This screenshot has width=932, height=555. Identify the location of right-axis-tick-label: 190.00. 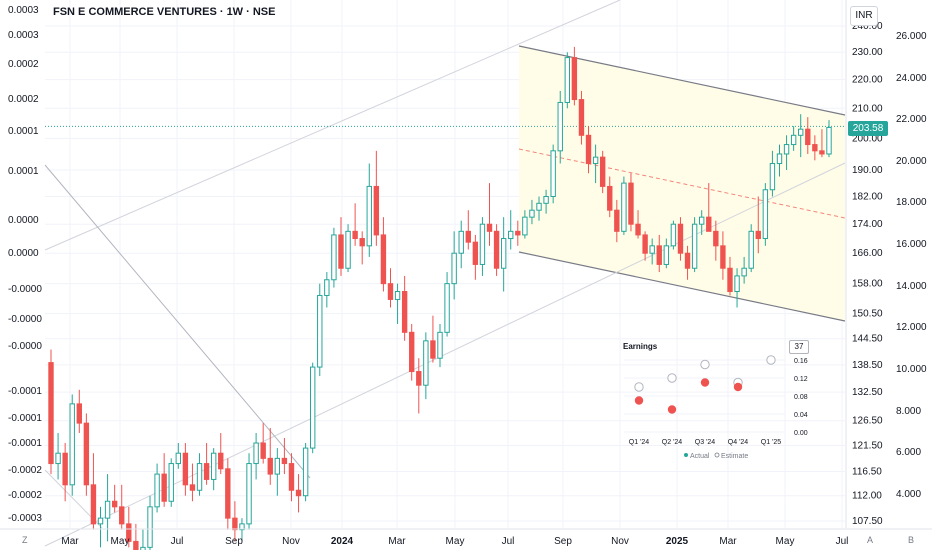
(867, 170).